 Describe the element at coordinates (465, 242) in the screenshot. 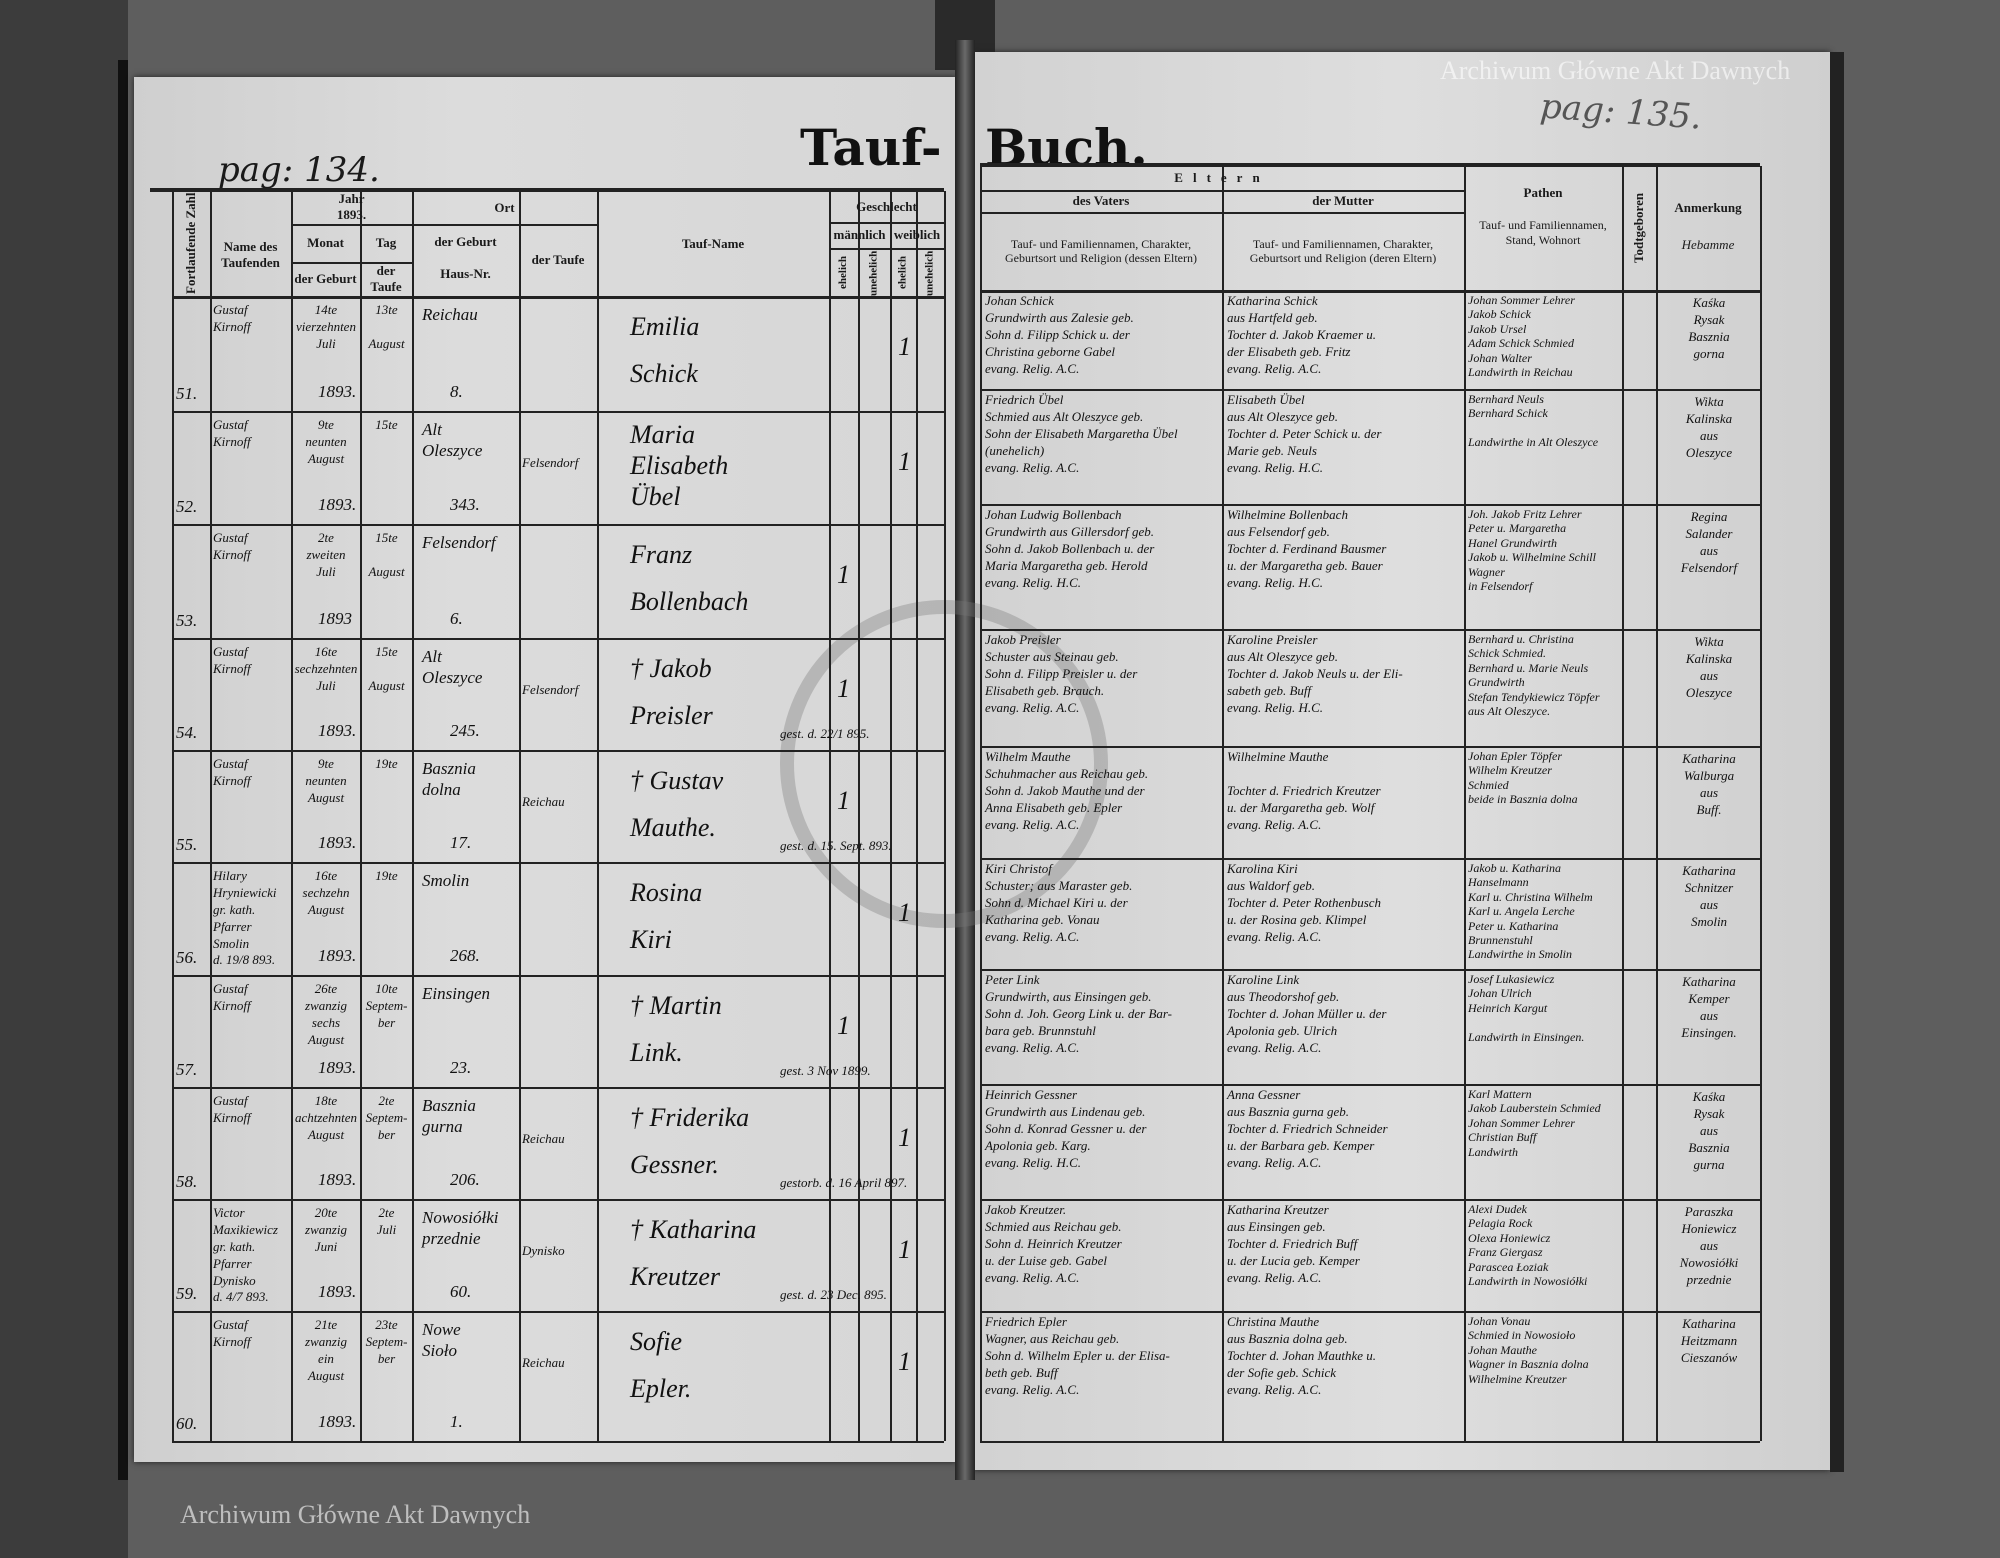

I see `column-header-place_birth: der Geburt` at that location.